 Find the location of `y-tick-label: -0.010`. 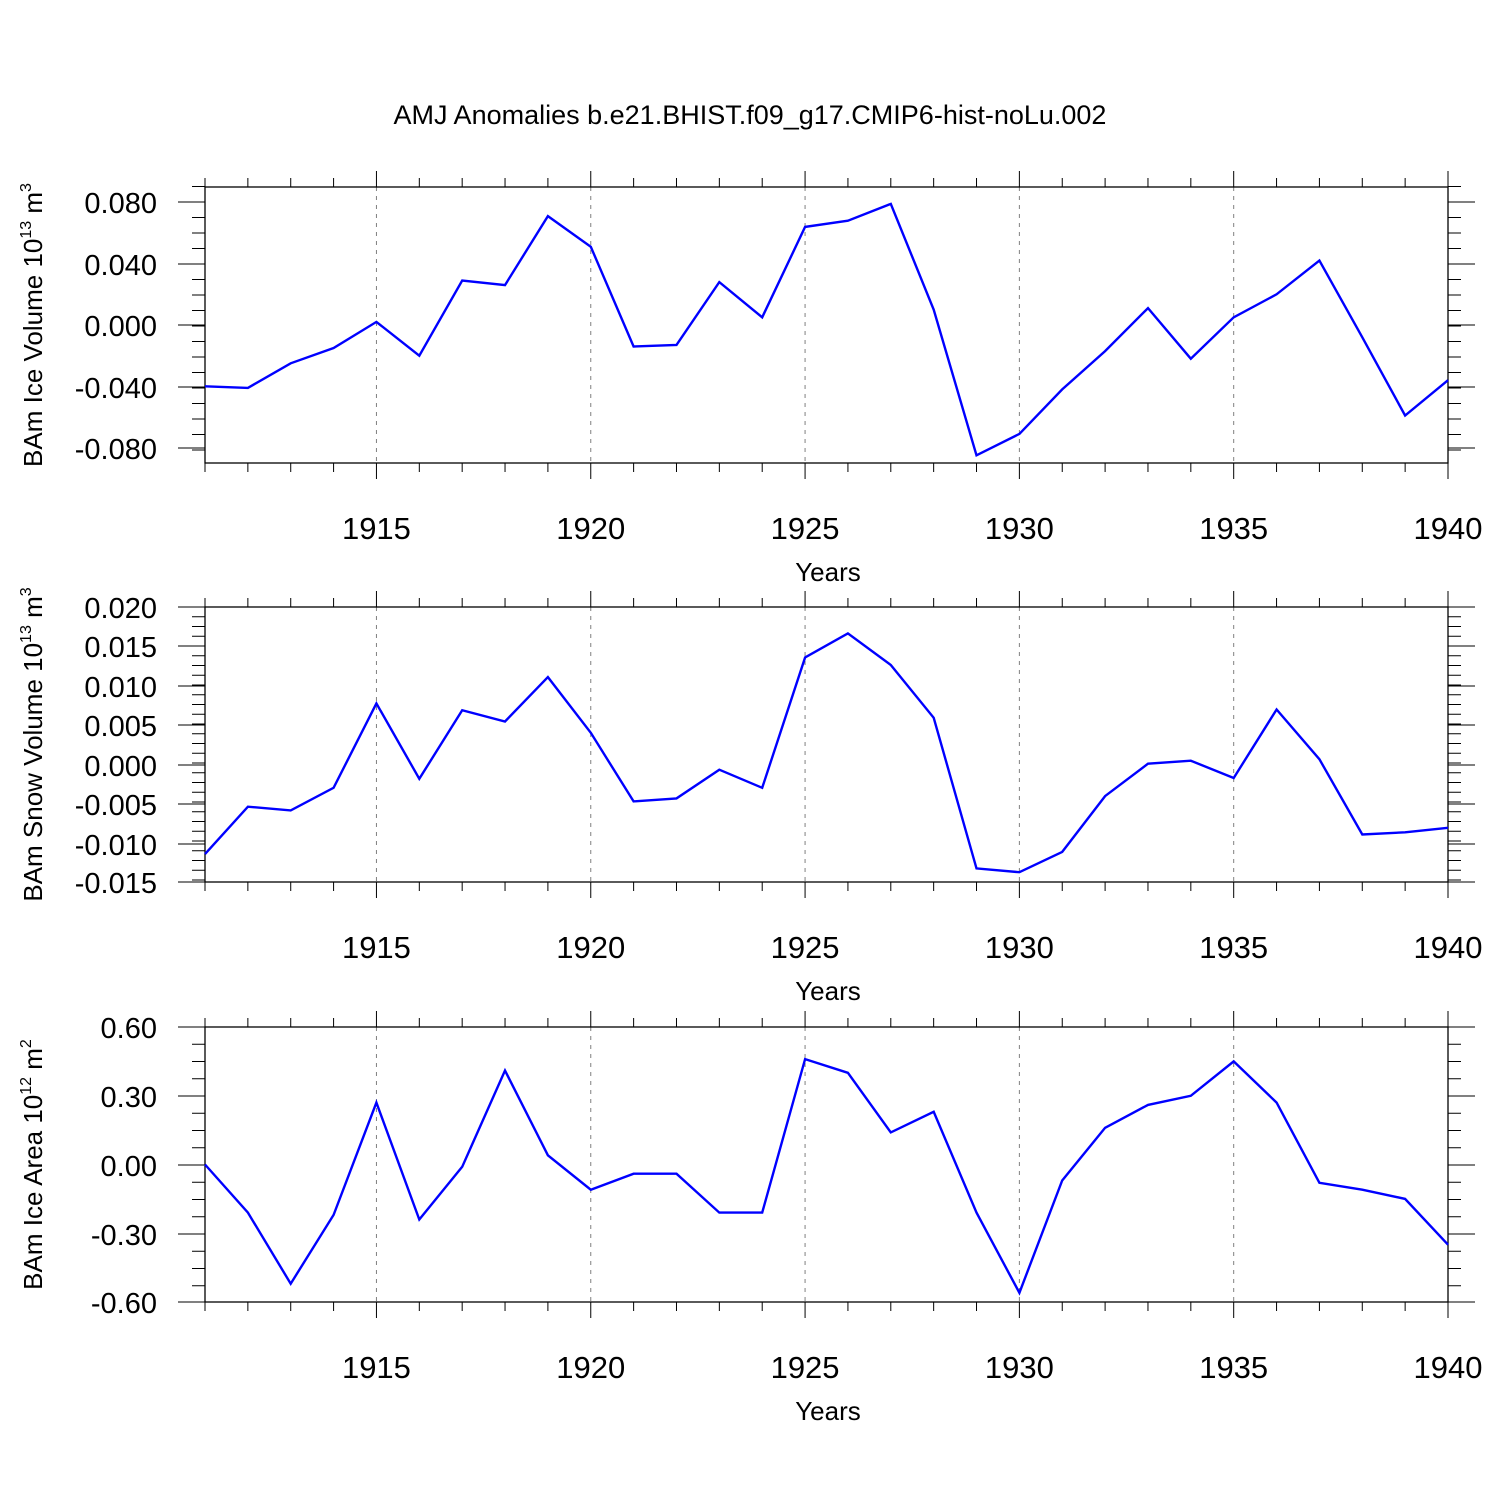

y-tick-label: -0.010 is located at coordinates (116, 846).